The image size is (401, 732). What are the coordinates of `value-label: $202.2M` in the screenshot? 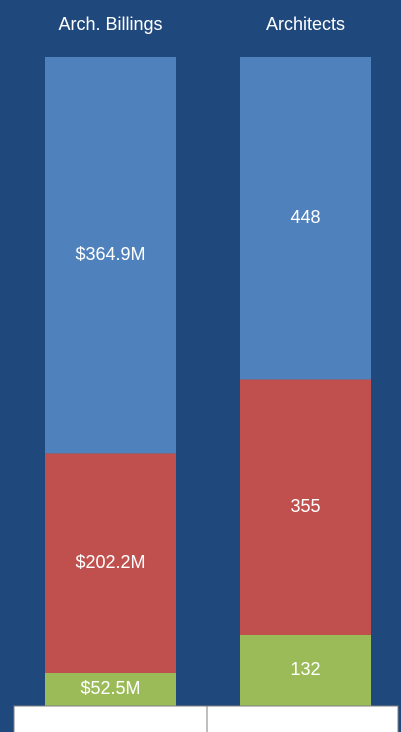 It's located at (110, 562).